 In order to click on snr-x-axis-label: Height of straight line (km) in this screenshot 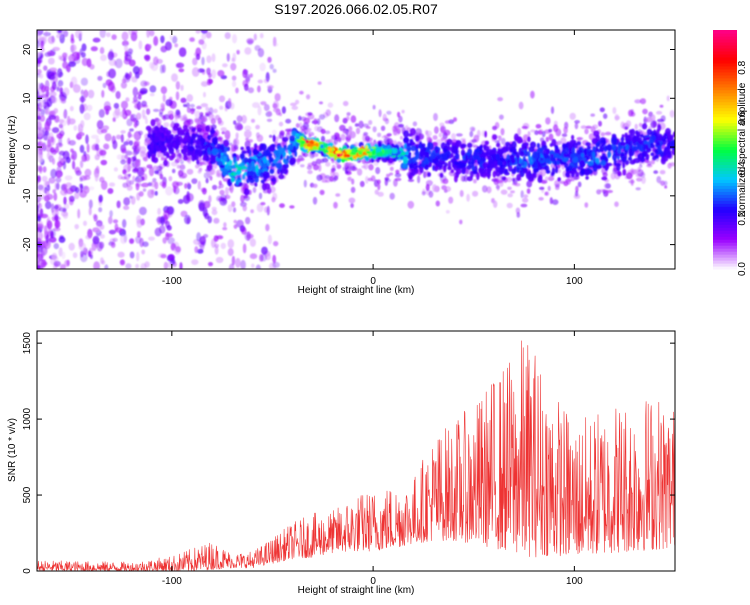, I will do `click(356, 590)`.